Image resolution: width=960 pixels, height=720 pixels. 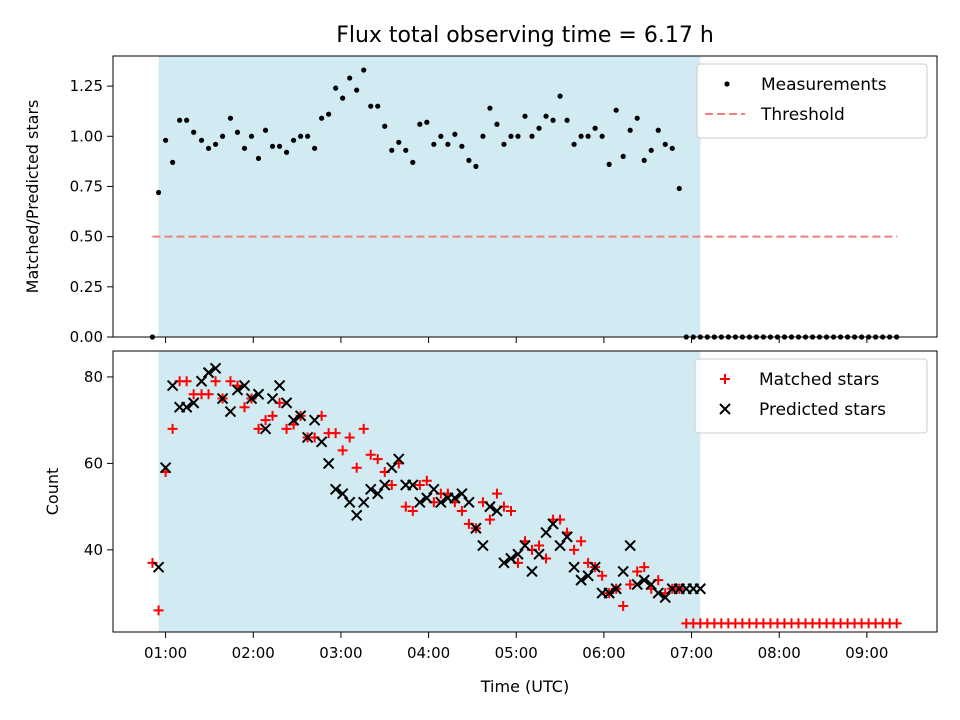 What do you see at coordinates (725, 379) in the screenshot?
I see `legend-matched-stars-swatch` at bounding box center [725, 379].